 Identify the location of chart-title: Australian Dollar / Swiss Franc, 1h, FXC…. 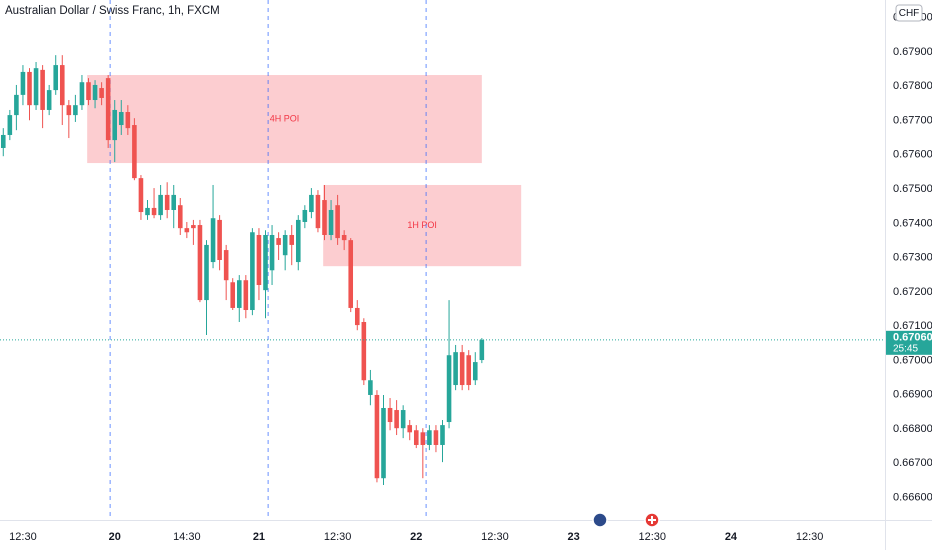
(112, 11).